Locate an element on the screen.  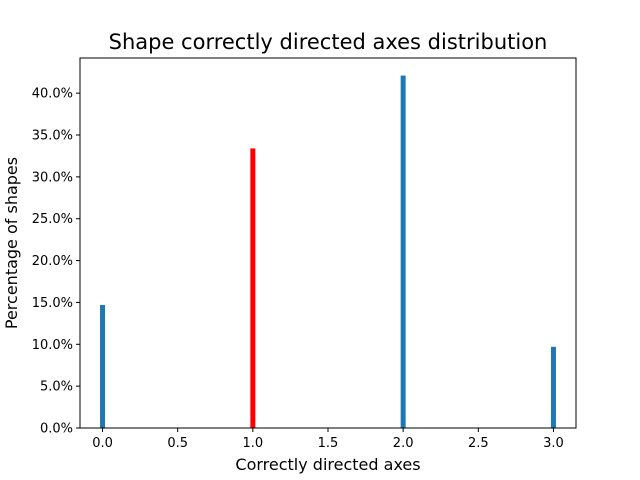
y-tick-label: 25.0% is located at coordinates (52, 219).